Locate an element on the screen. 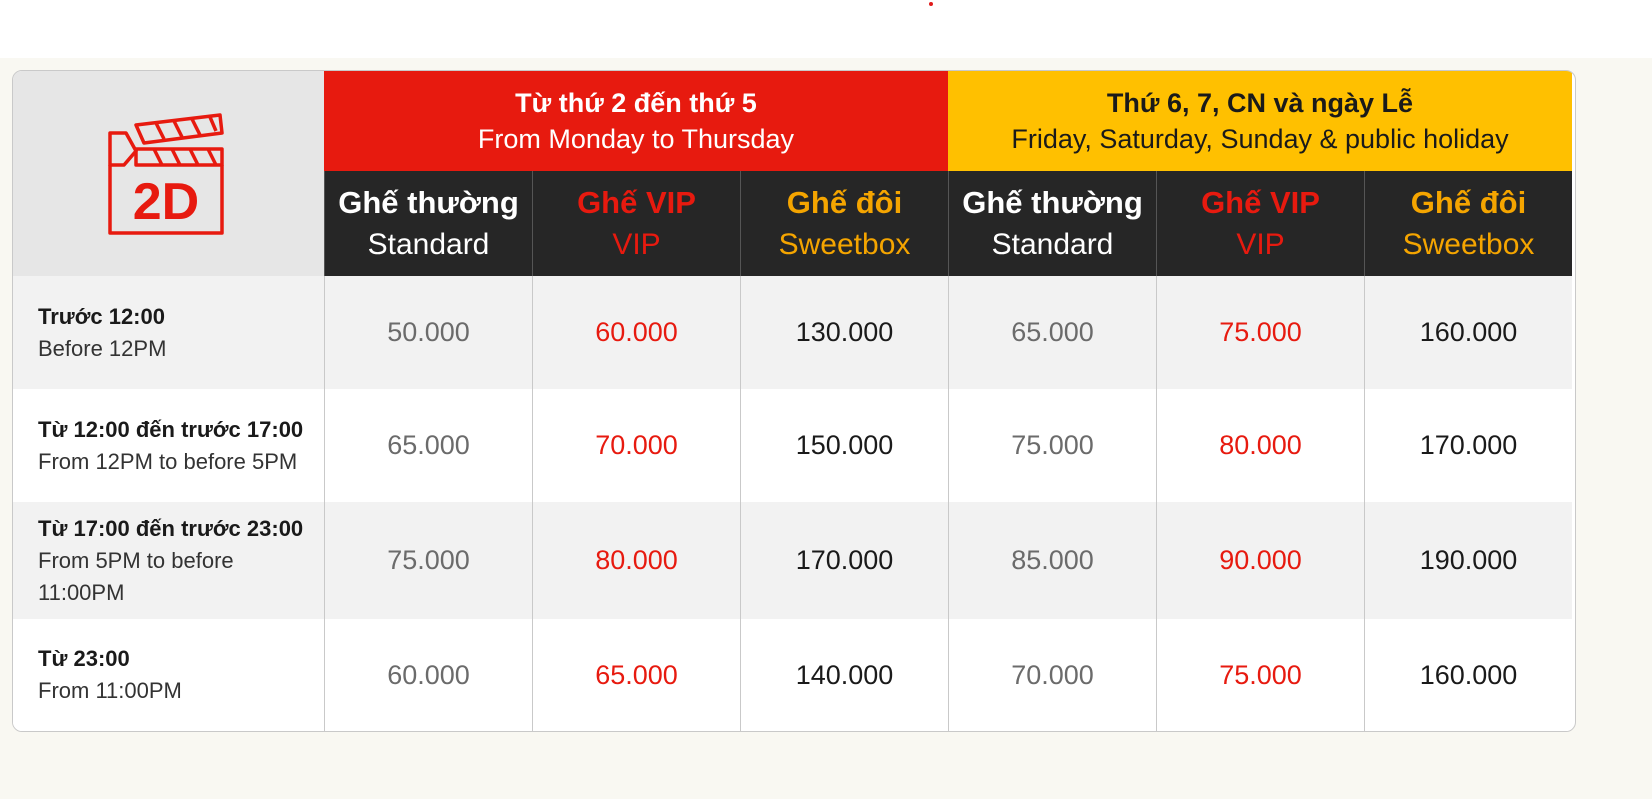  time-slot-en: From 12PM to before 5PM is located at coordinates (168, 461).